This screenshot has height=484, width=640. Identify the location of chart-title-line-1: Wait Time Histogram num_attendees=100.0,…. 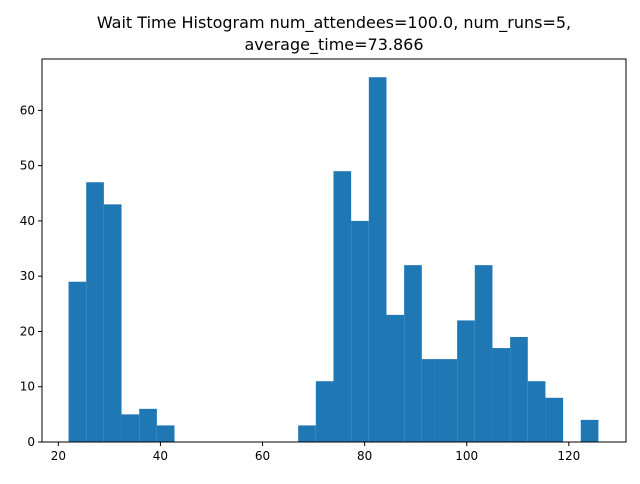
(334, 23).